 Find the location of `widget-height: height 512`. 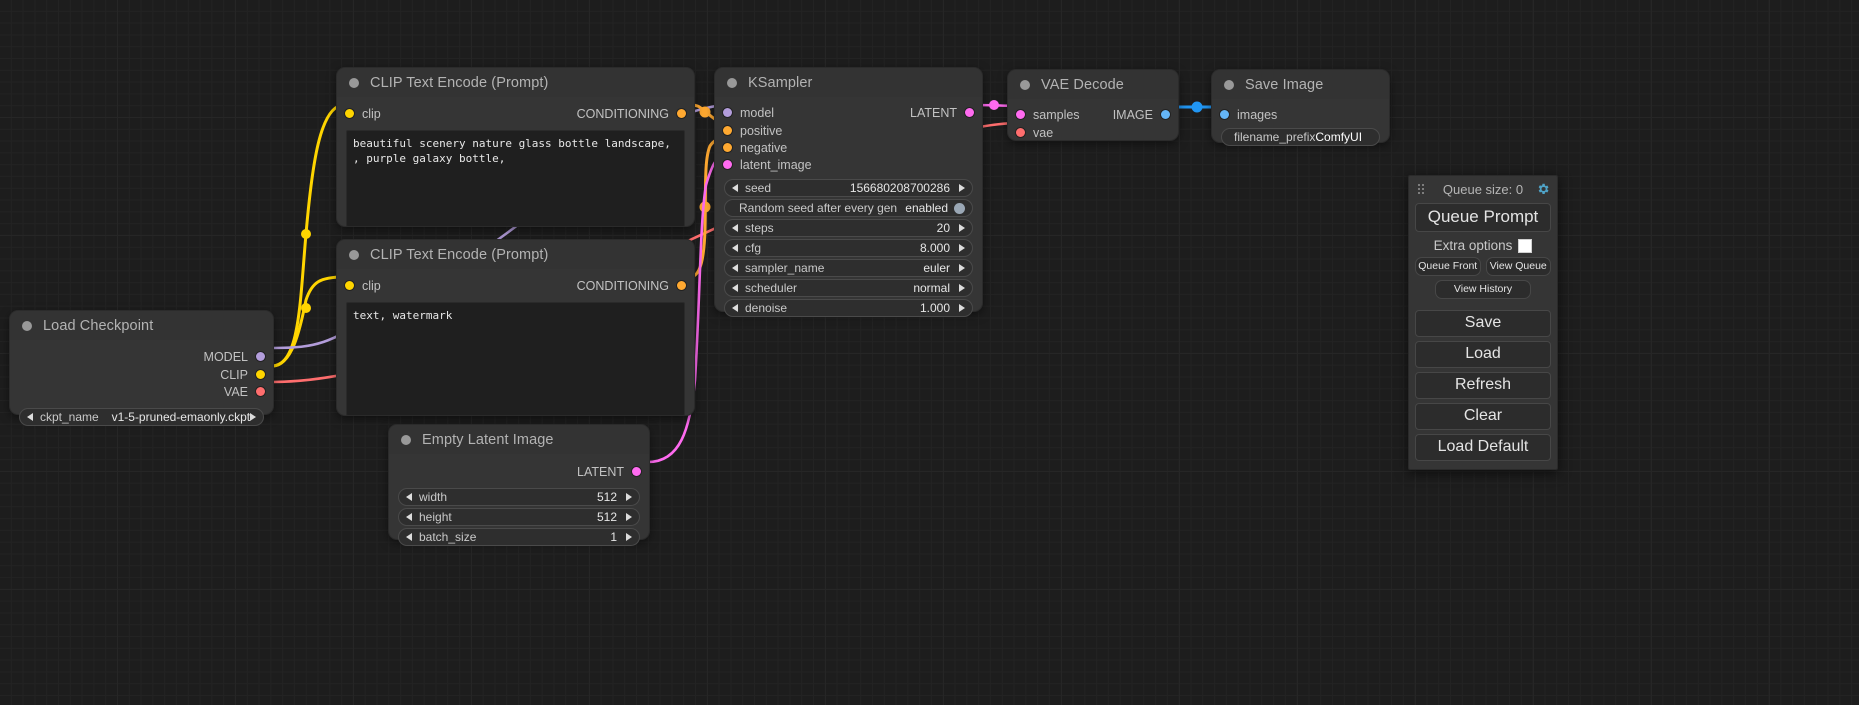

widget-height: height 512 is located at coordinates (519, 517).